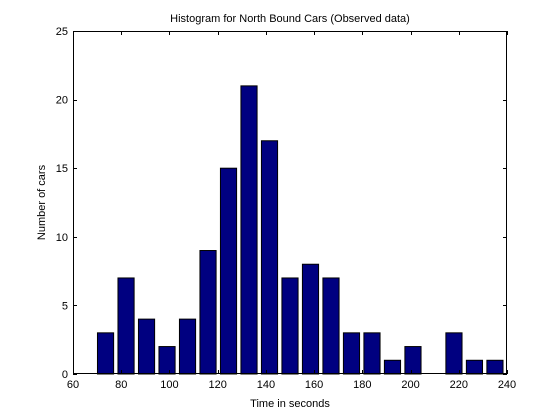 The height and width of the screenshot is (420, 560). I want to click on y-axis-label: Number of cars, so click(42, 202).